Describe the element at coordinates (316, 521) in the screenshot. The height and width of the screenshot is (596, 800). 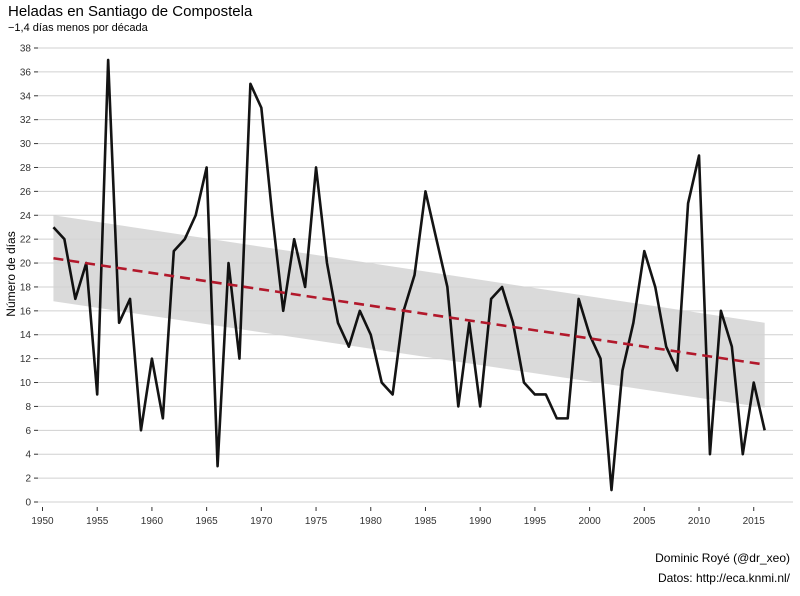
I see `x-tick-label: 1975` at that location.